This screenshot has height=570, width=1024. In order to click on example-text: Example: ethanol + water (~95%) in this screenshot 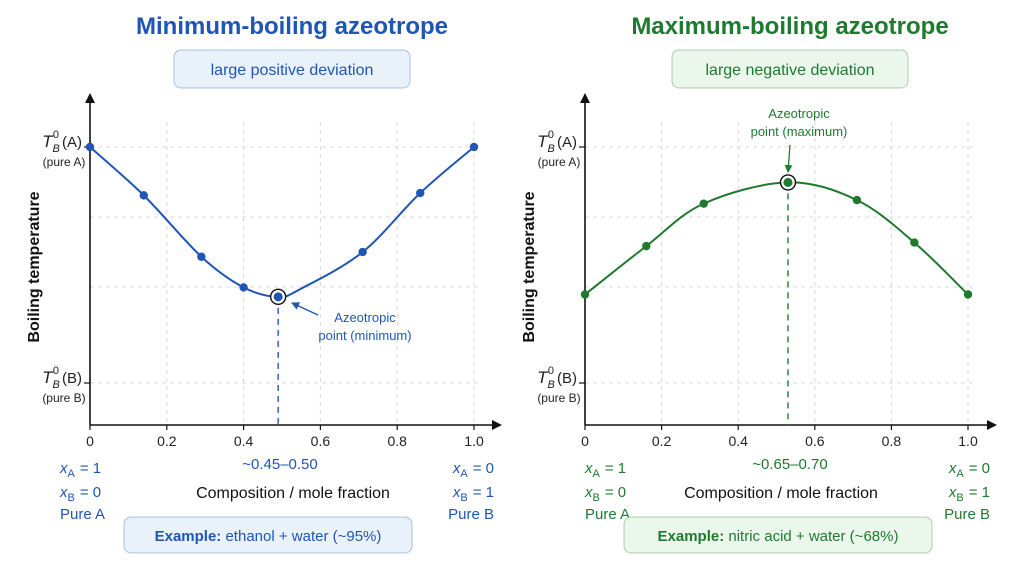, I will do `click(268, 536)`.